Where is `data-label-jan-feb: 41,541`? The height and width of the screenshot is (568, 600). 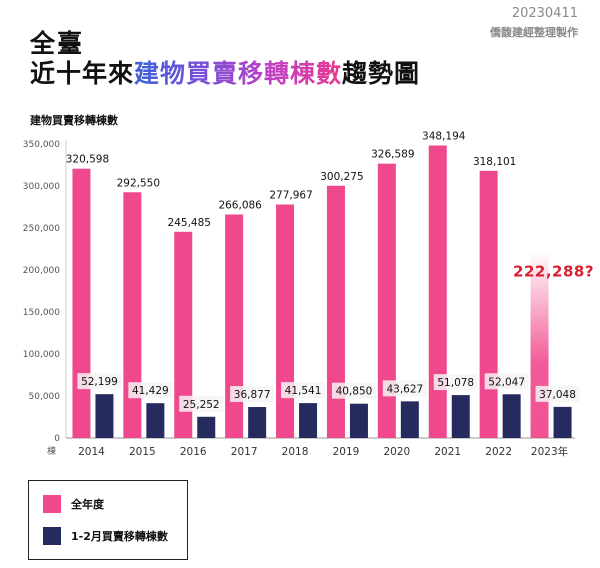
data-label-jan-feb: 41,541 is located at coordinates (303, 391).